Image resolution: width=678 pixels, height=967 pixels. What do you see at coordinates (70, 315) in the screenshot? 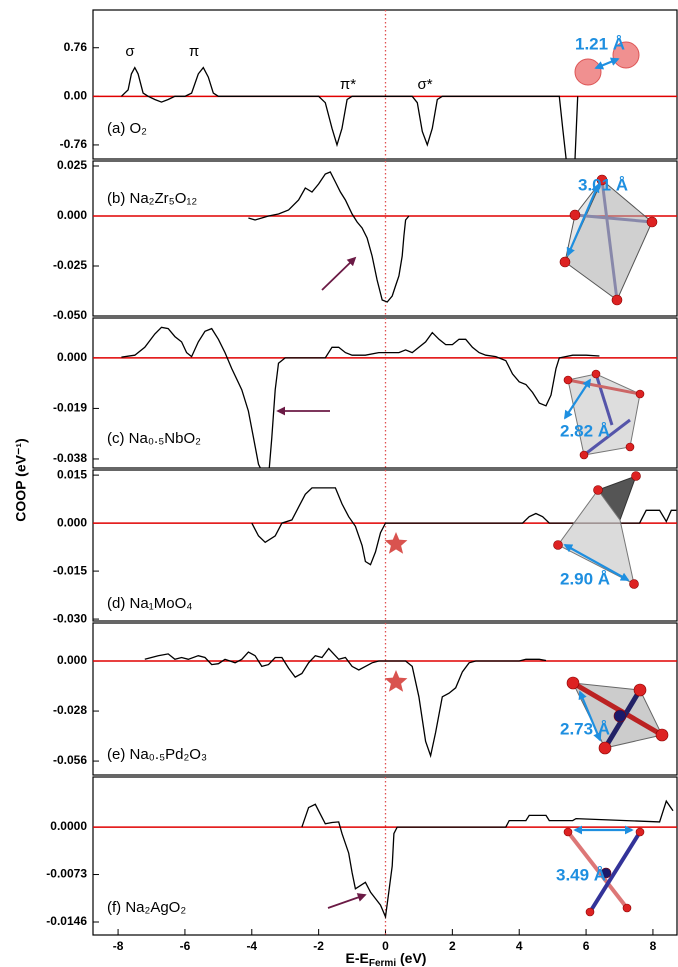
I see `y-tick-label: -0.050` at bounding box center [70, 315].